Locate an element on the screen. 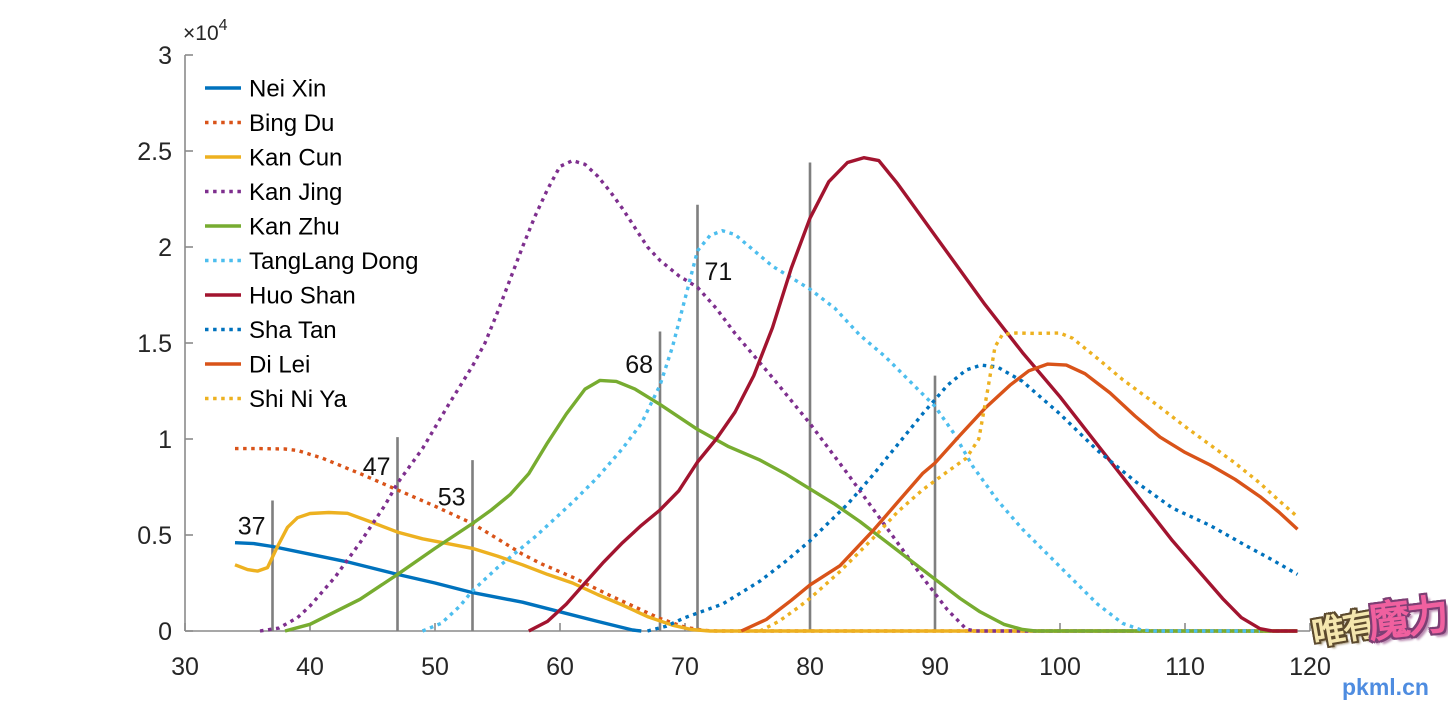  marker-label: 53 is located at coordinates (452, 498).